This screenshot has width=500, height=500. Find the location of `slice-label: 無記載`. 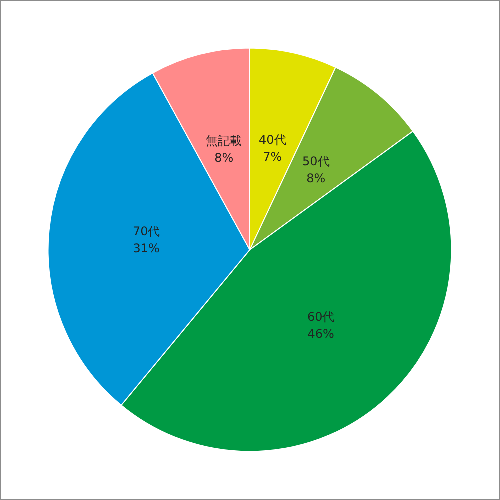

slice-label: 無記載 is located at coordinates (224, 141).